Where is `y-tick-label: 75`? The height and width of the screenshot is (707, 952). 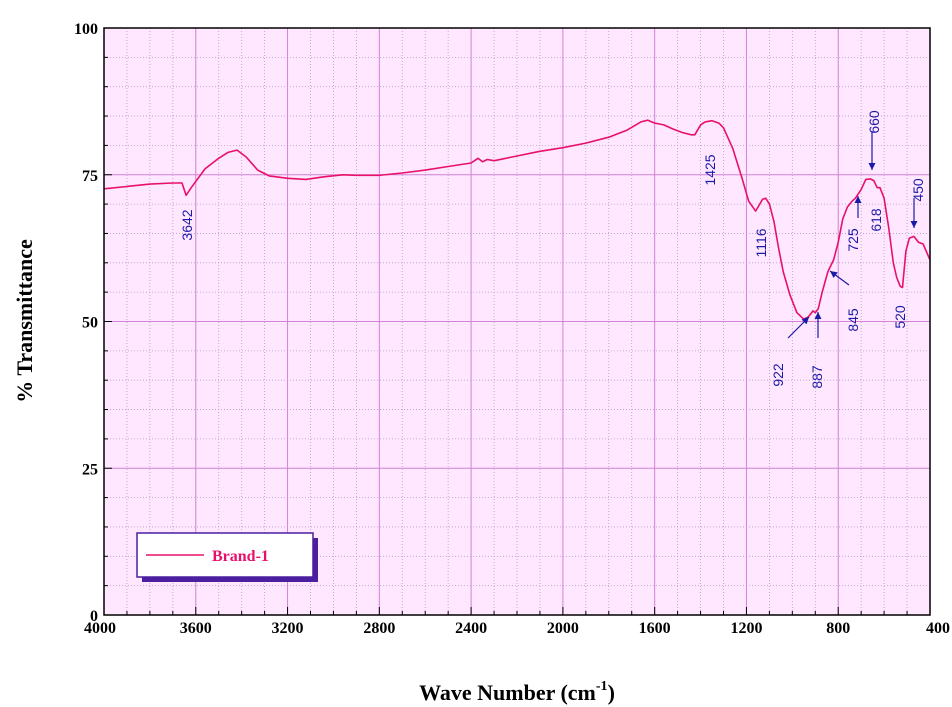 y-tick-label: 75 is located at coordinates (90, 176).